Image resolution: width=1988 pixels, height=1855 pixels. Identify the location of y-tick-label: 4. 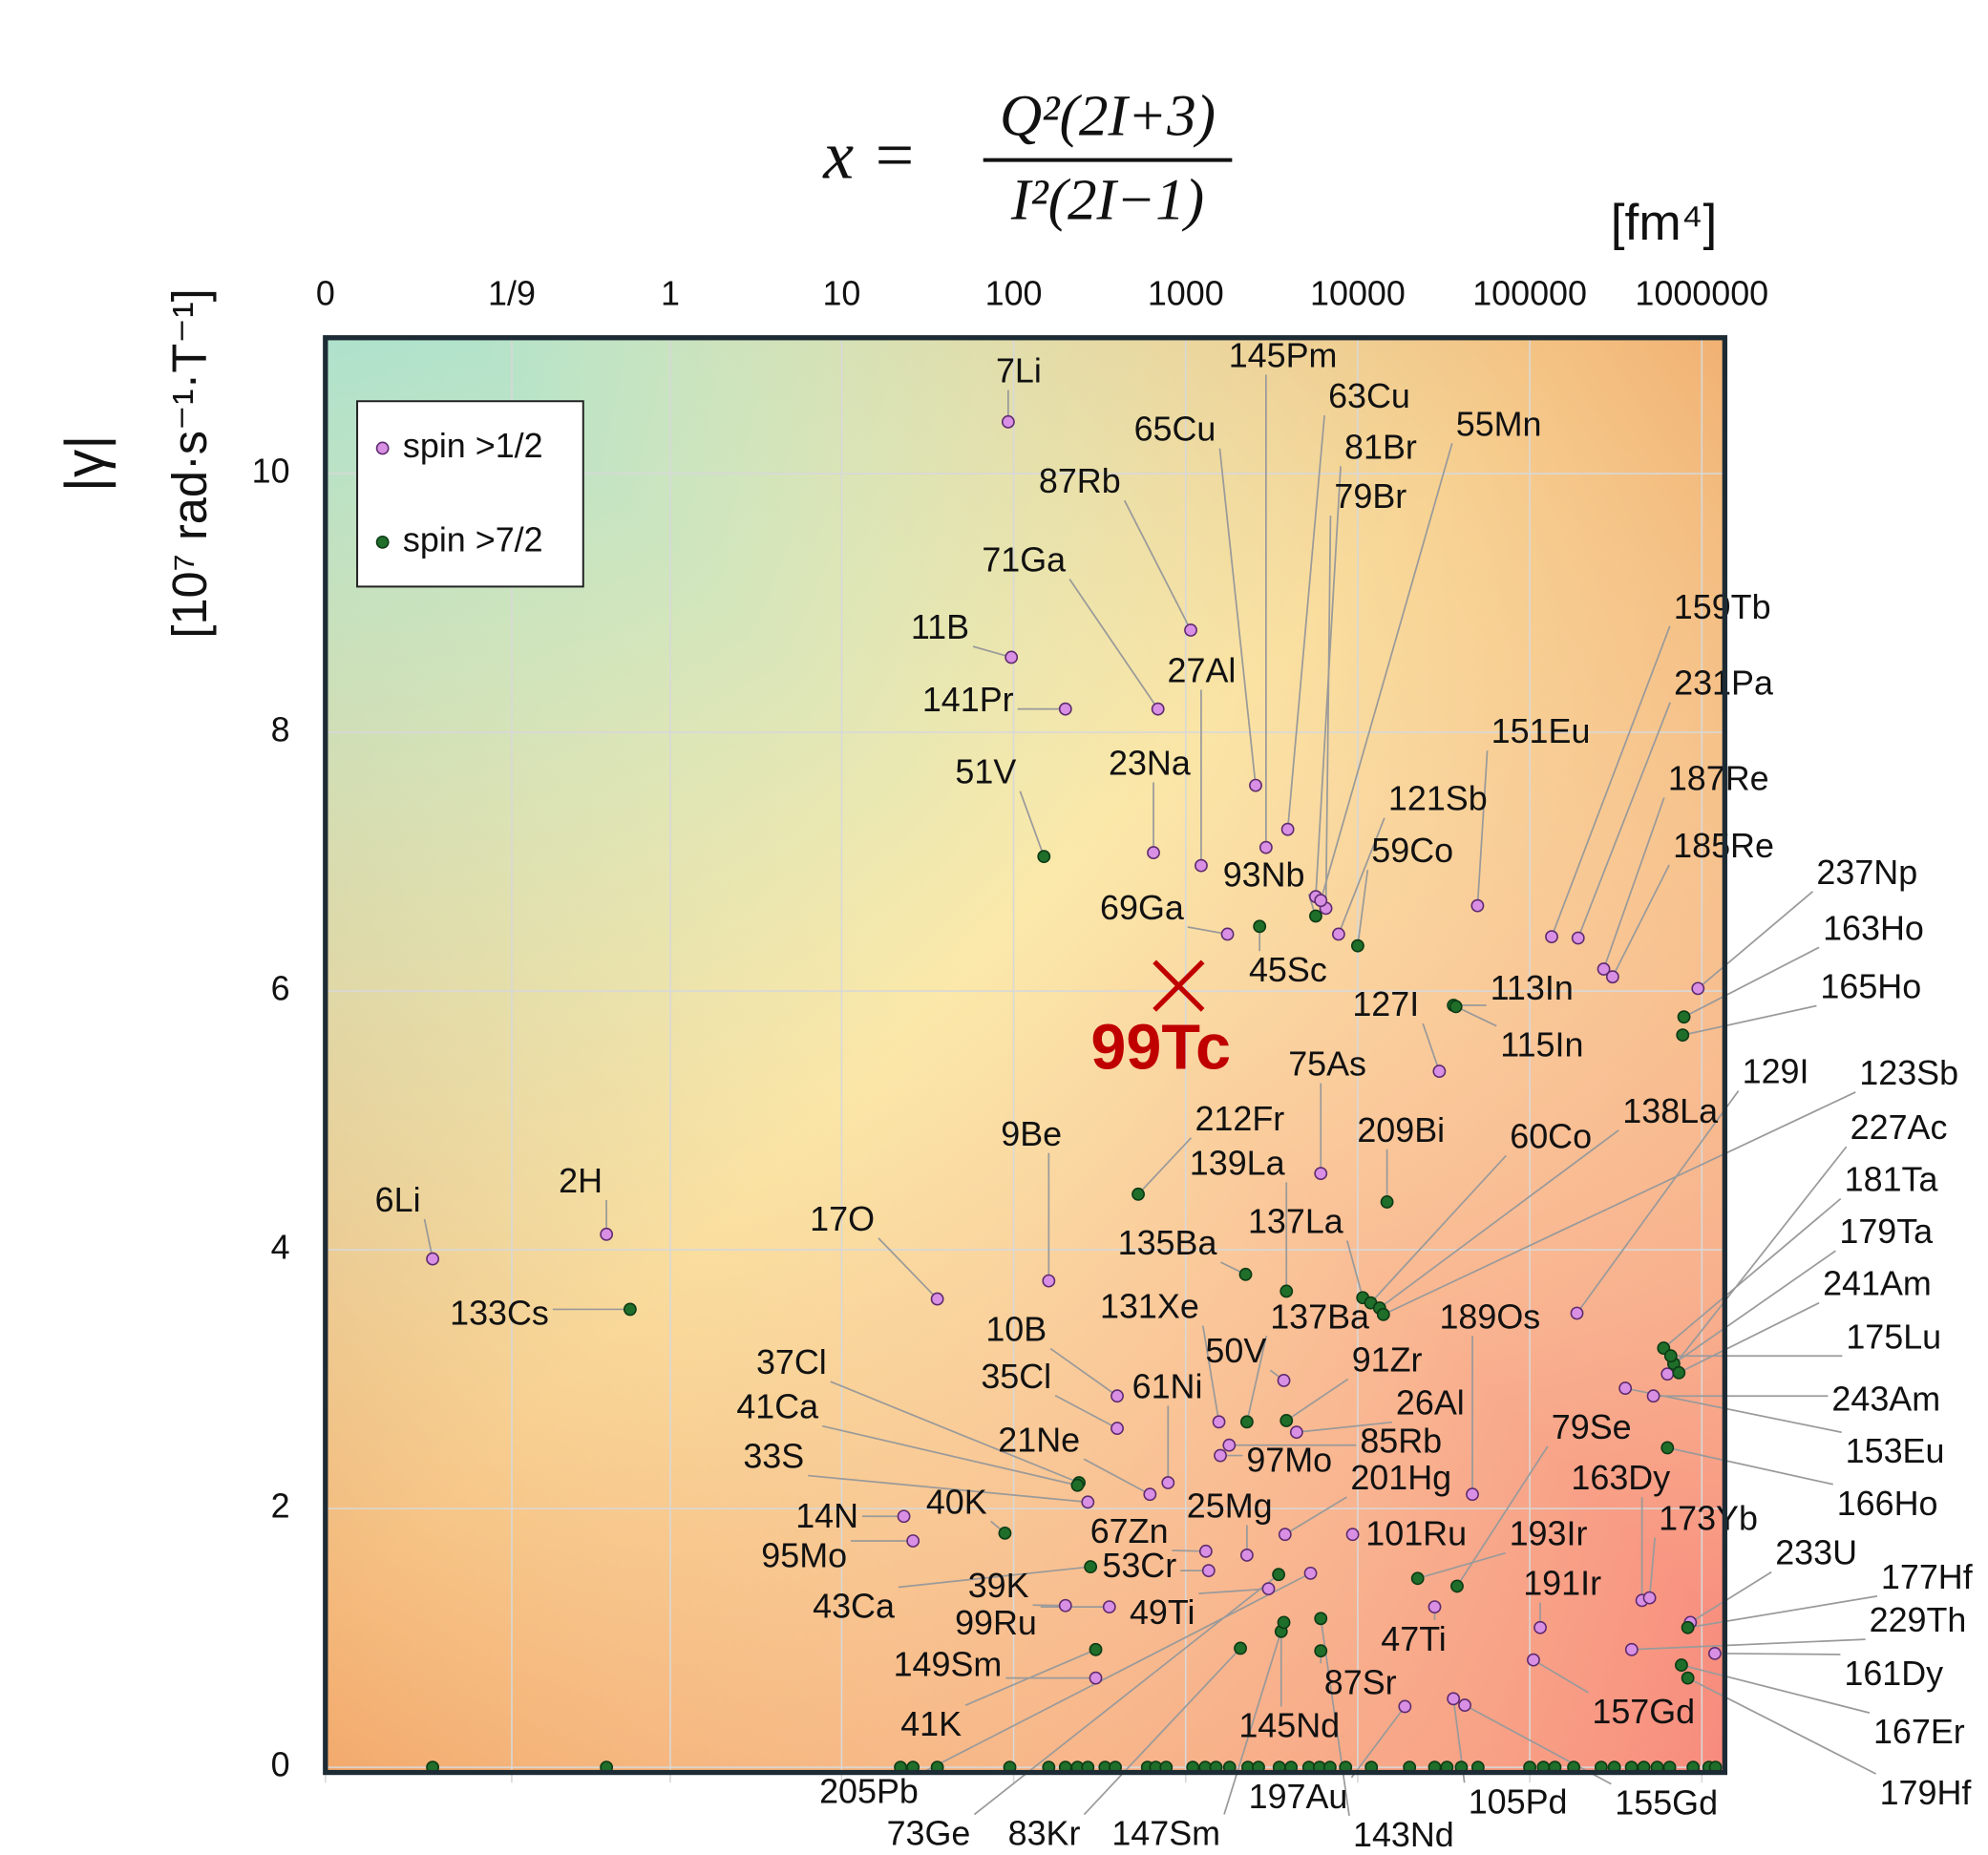
(280, 1248).